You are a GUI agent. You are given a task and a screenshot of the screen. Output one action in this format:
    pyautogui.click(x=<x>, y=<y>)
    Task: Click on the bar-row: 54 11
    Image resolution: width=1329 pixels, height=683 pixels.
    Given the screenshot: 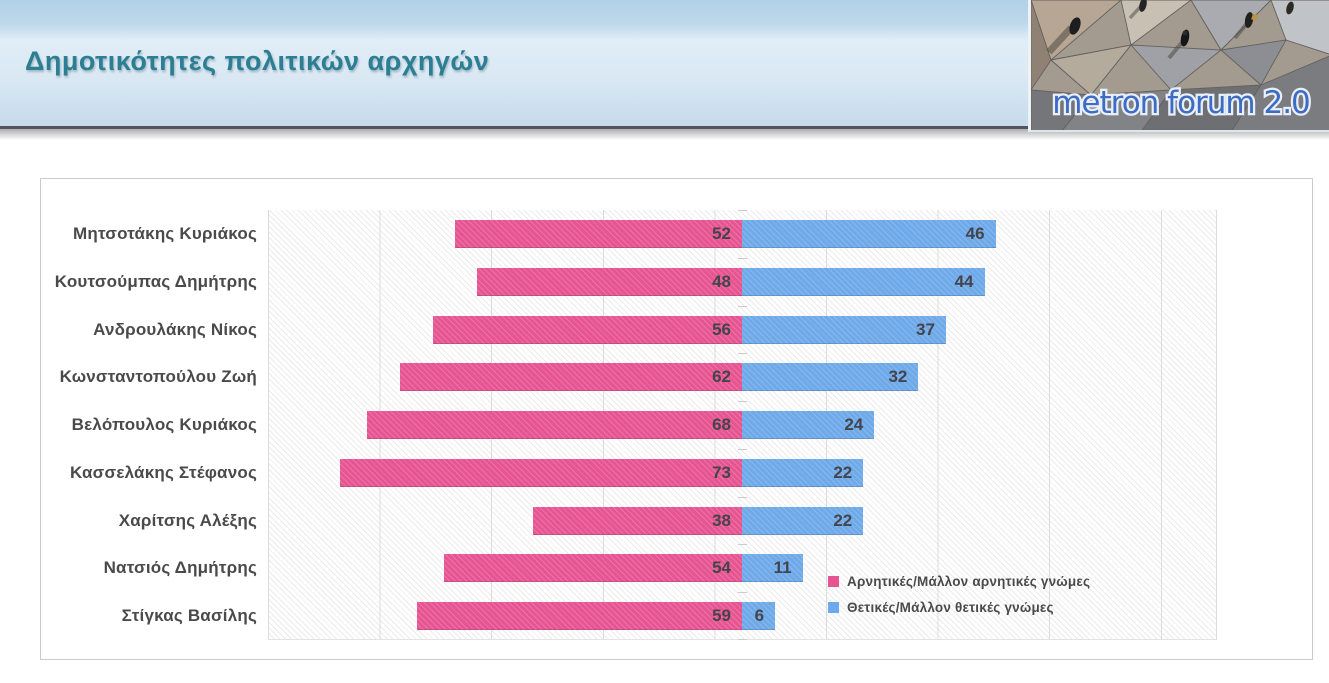 What is the action you would take?
    pyautogui.click(x=742, y=568)
    